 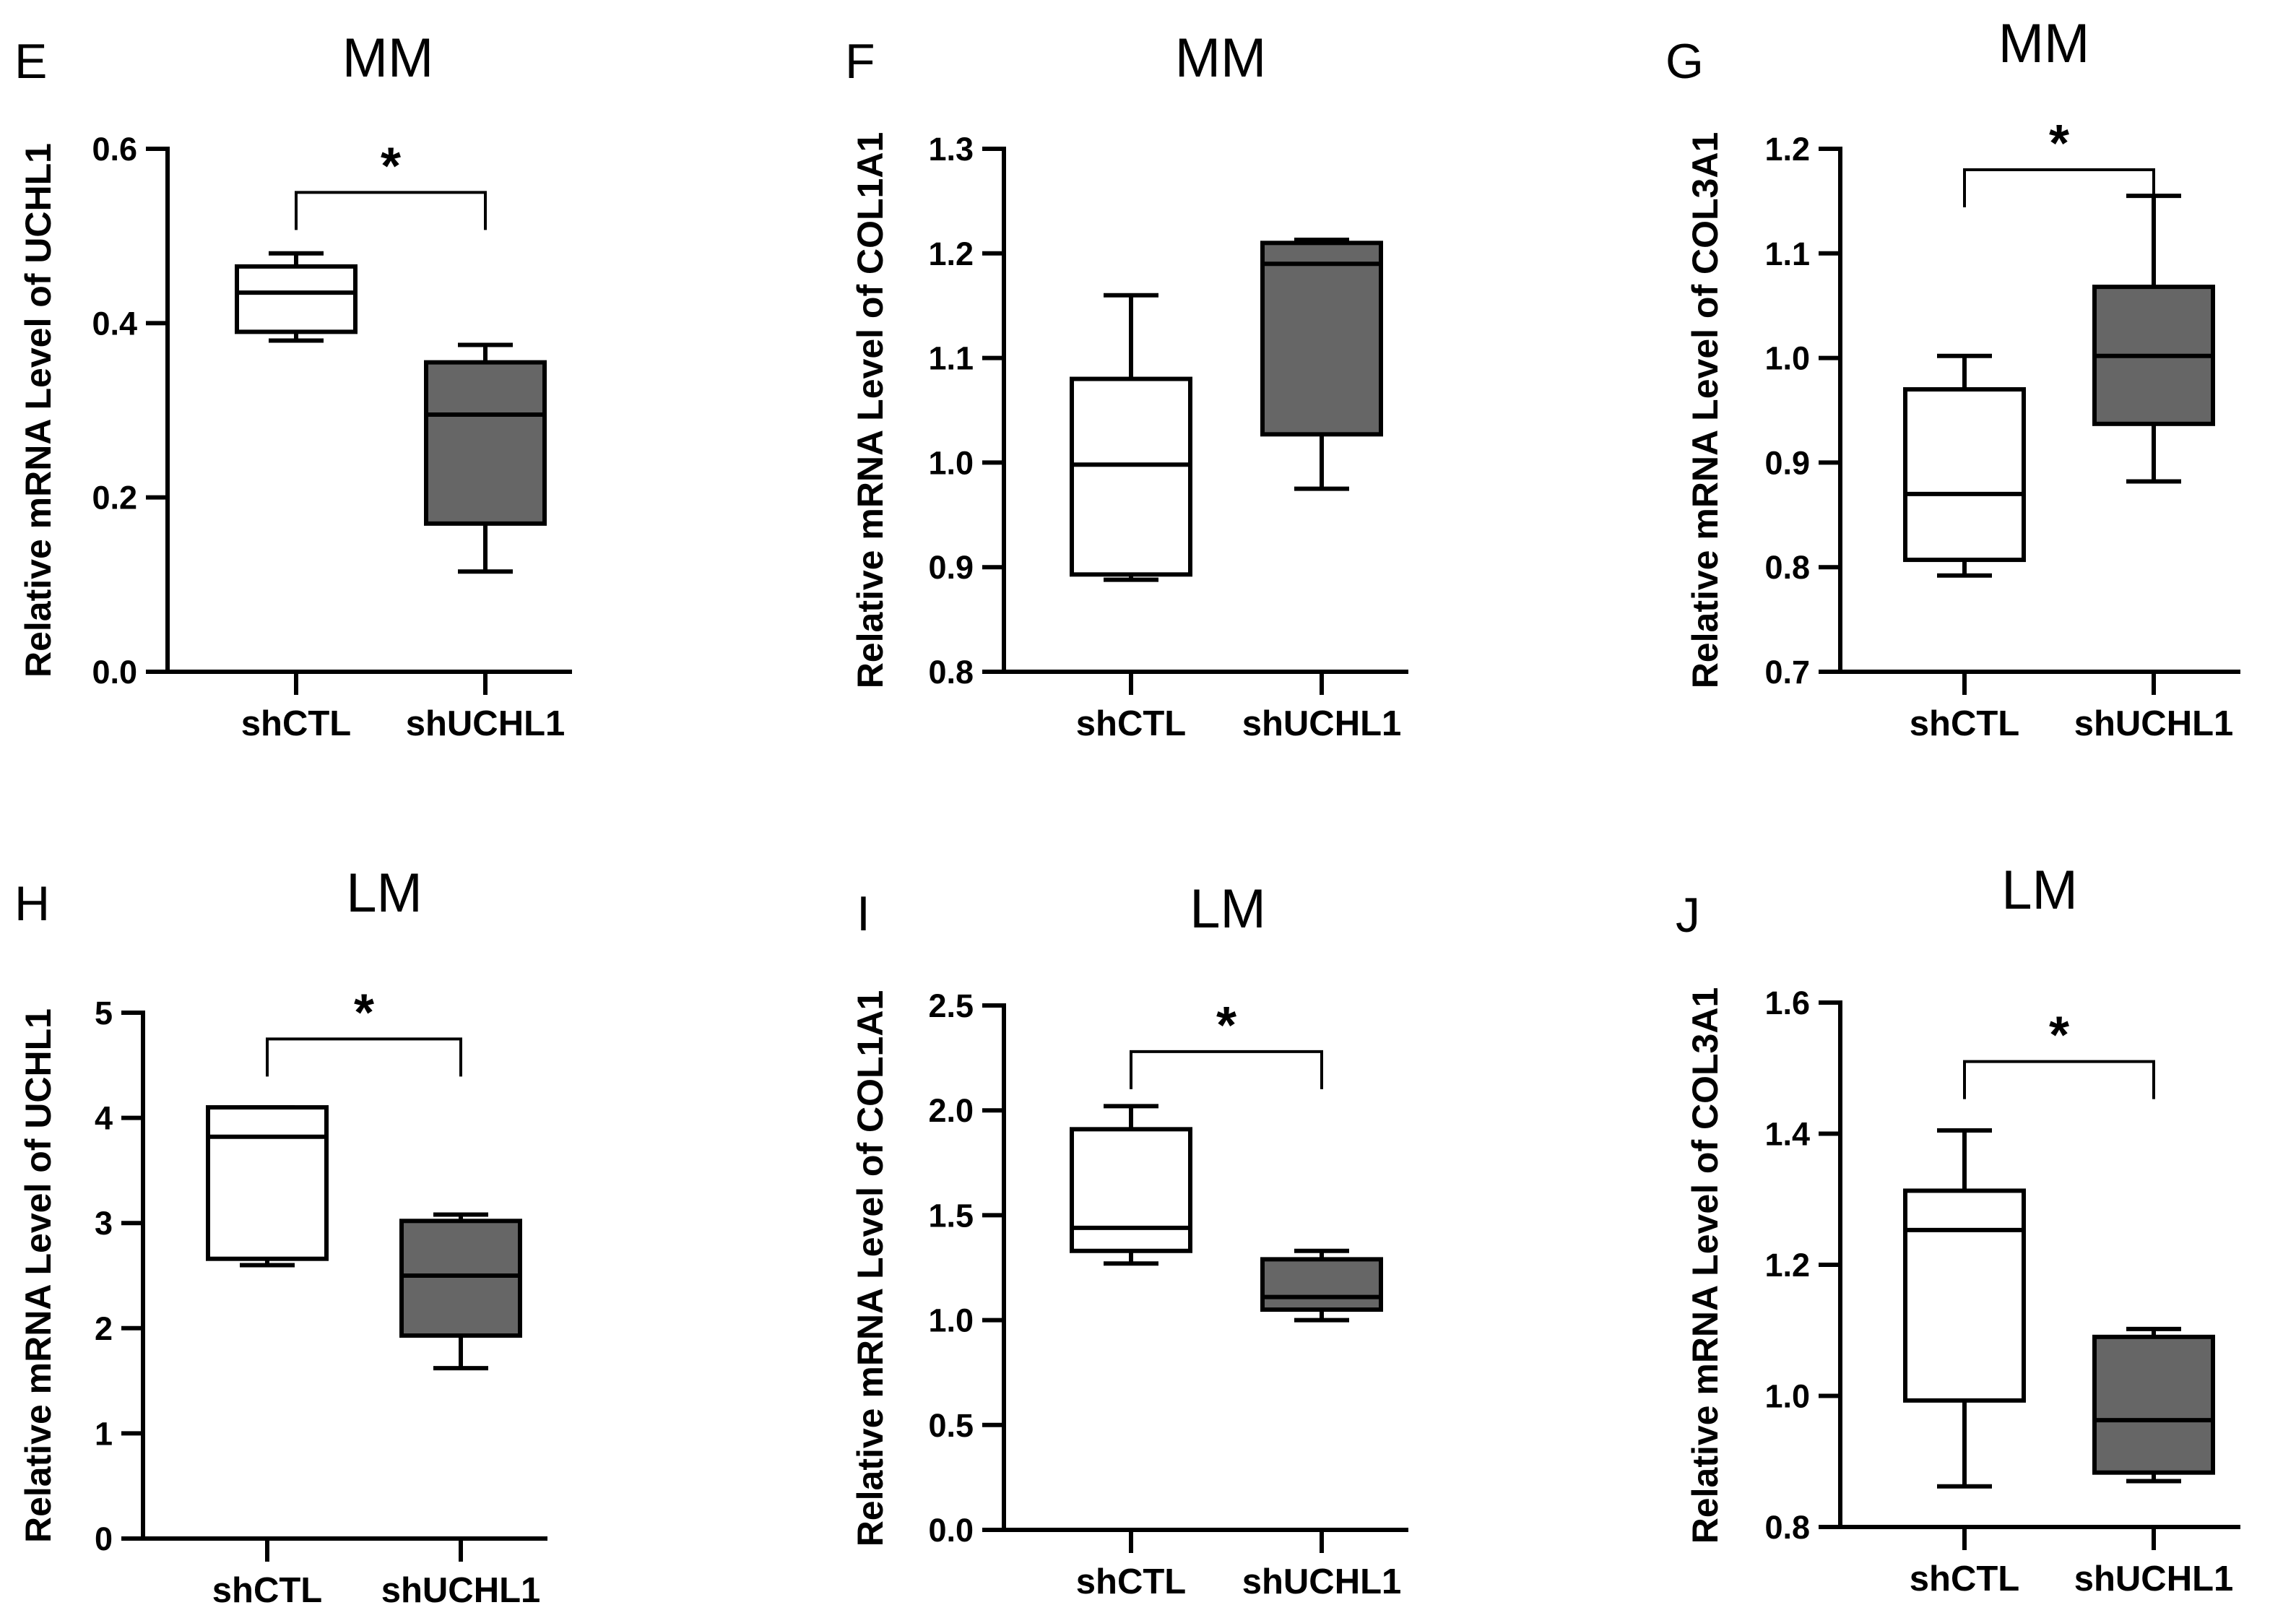 I want to click on y-tick-label: 1.3, so click(x=951, y=149).